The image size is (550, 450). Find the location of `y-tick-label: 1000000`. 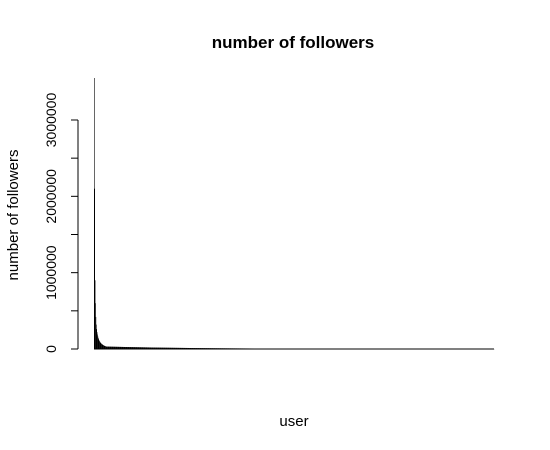

y-tick-label: 1000000 is located at coordinates (51, 272).